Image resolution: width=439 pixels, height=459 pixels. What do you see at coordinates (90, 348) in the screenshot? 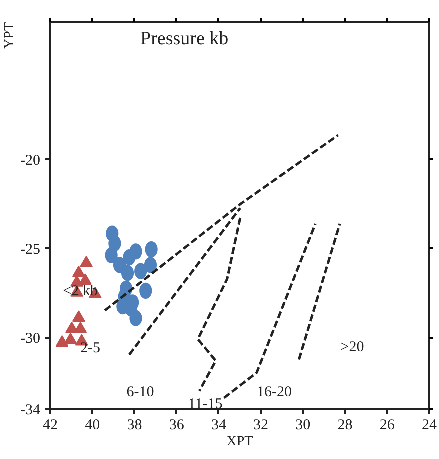
I see `annotation: 2-5` at bounding box center [90, 348].